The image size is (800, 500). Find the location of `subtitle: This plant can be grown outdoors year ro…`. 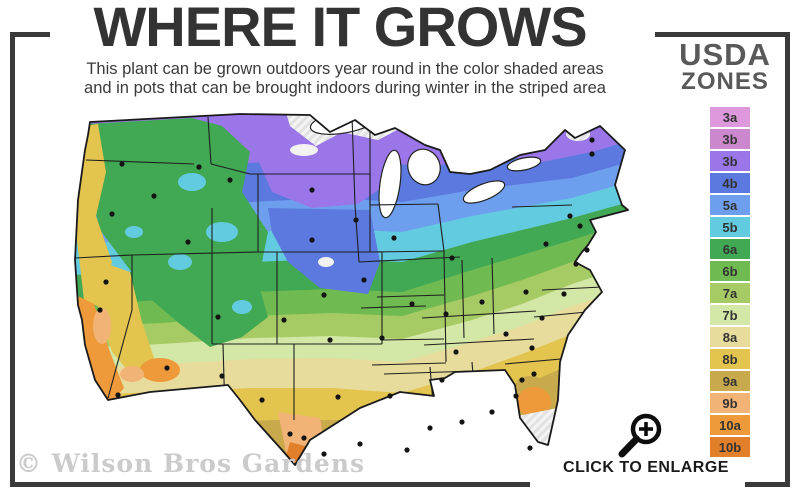

subtitle: This plant can be grown outdoors year ro… is located at coordinates (345, 79).